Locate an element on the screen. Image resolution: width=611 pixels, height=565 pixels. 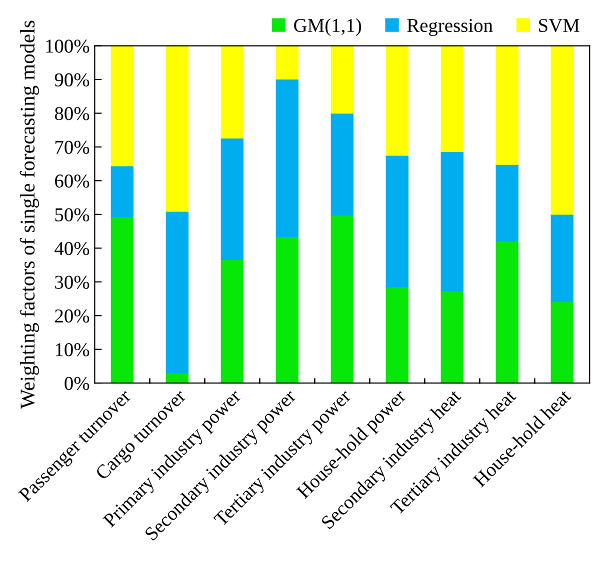
y-tick-label: 90% is located at coordinates (72, 79).